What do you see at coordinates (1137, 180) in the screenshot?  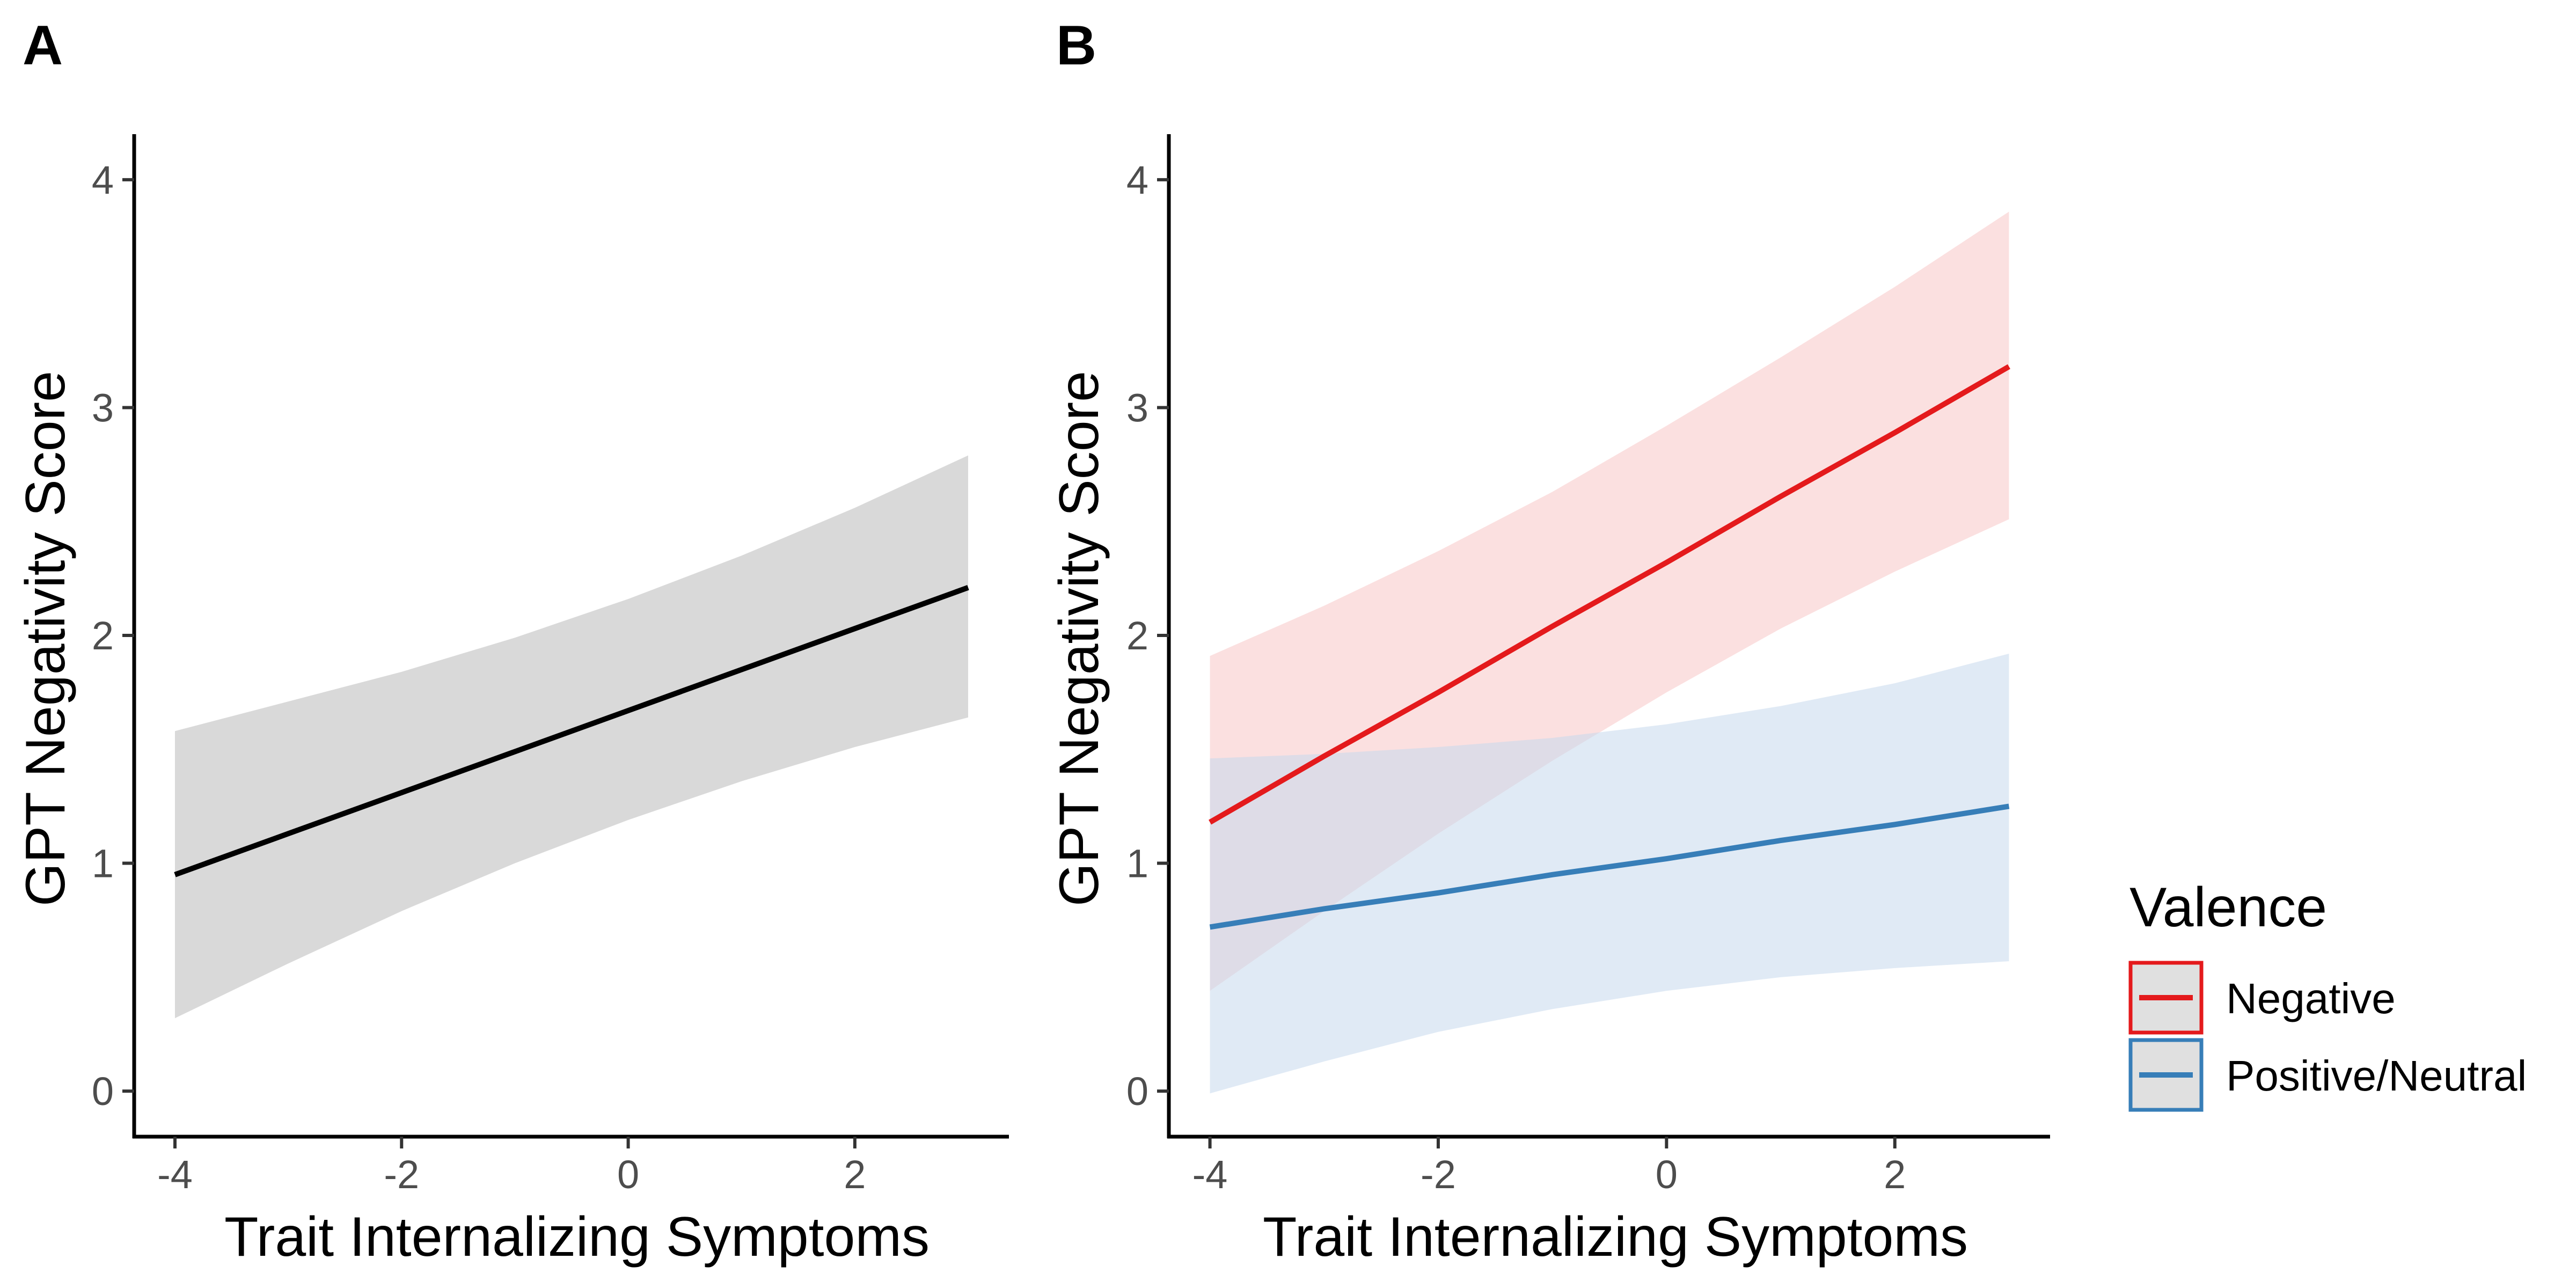 I see `panel-b-y-tick-label: 4` at bounding box center [1137, 180].